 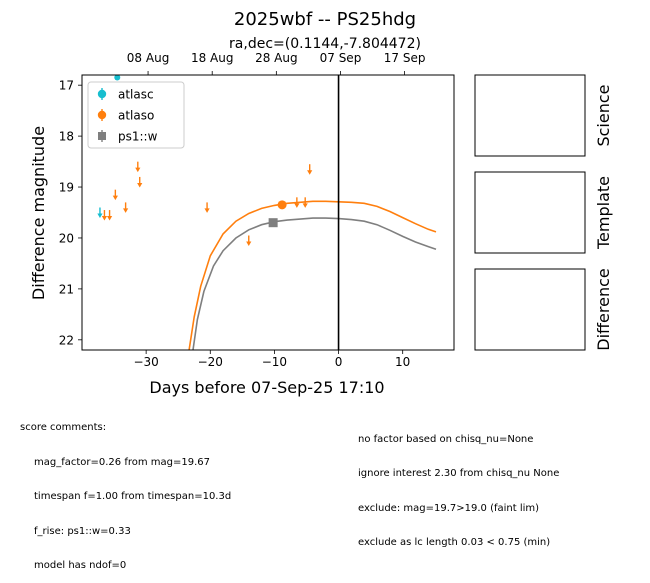 I want to click on top-date-label: 28 Aug, so click(x=276, y=58).